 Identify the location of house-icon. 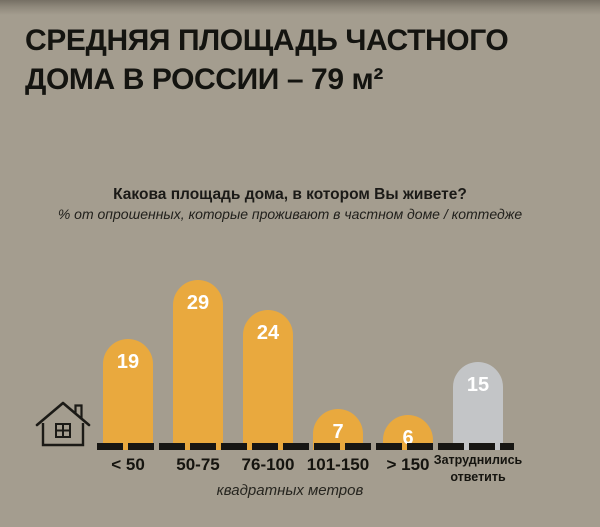
(63, 424).